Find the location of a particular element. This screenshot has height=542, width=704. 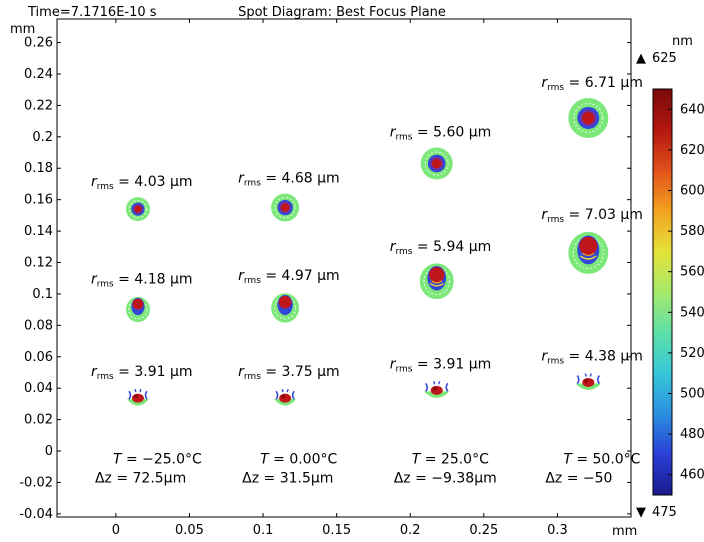

y-unit-label: mm is located at coordinates (22, 29).